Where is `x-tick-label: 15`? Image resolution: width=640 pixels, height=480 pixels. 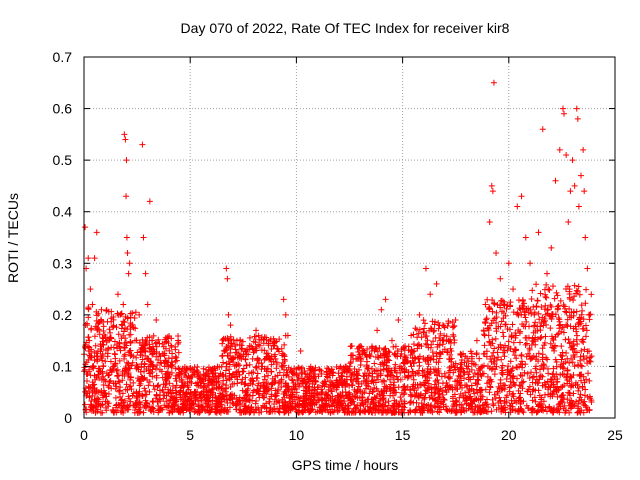
x-tick-label: 15 is located at coordinates (403, 435).